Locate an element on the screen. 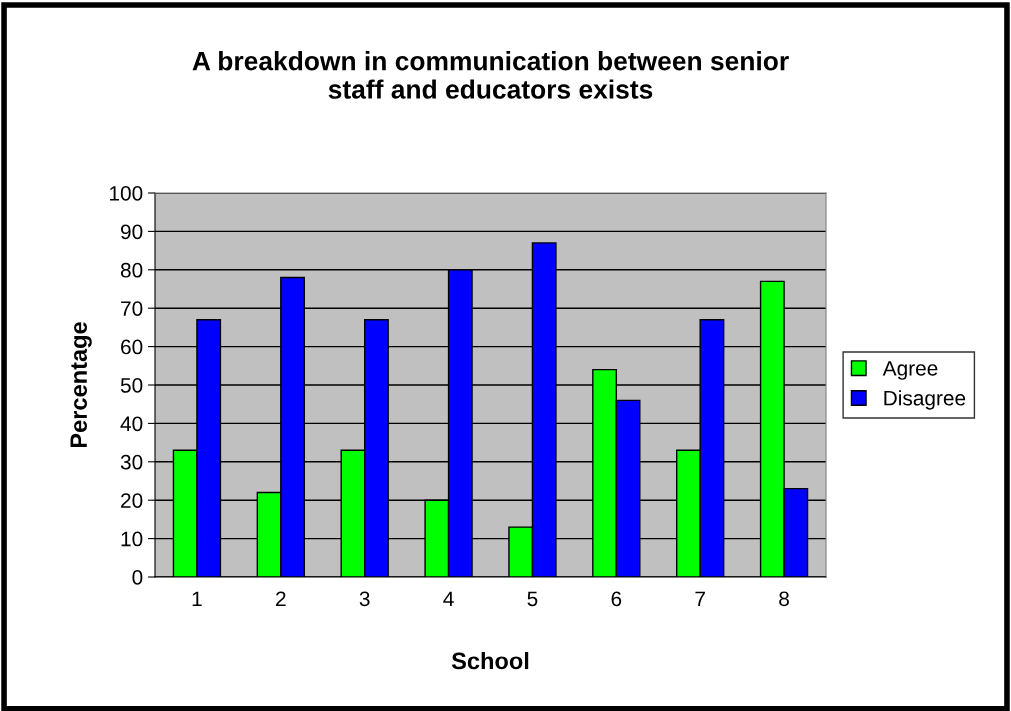 This screenshot has width=1011, height=711. x-tick-label: 2 is located at coordinates (281, 598).